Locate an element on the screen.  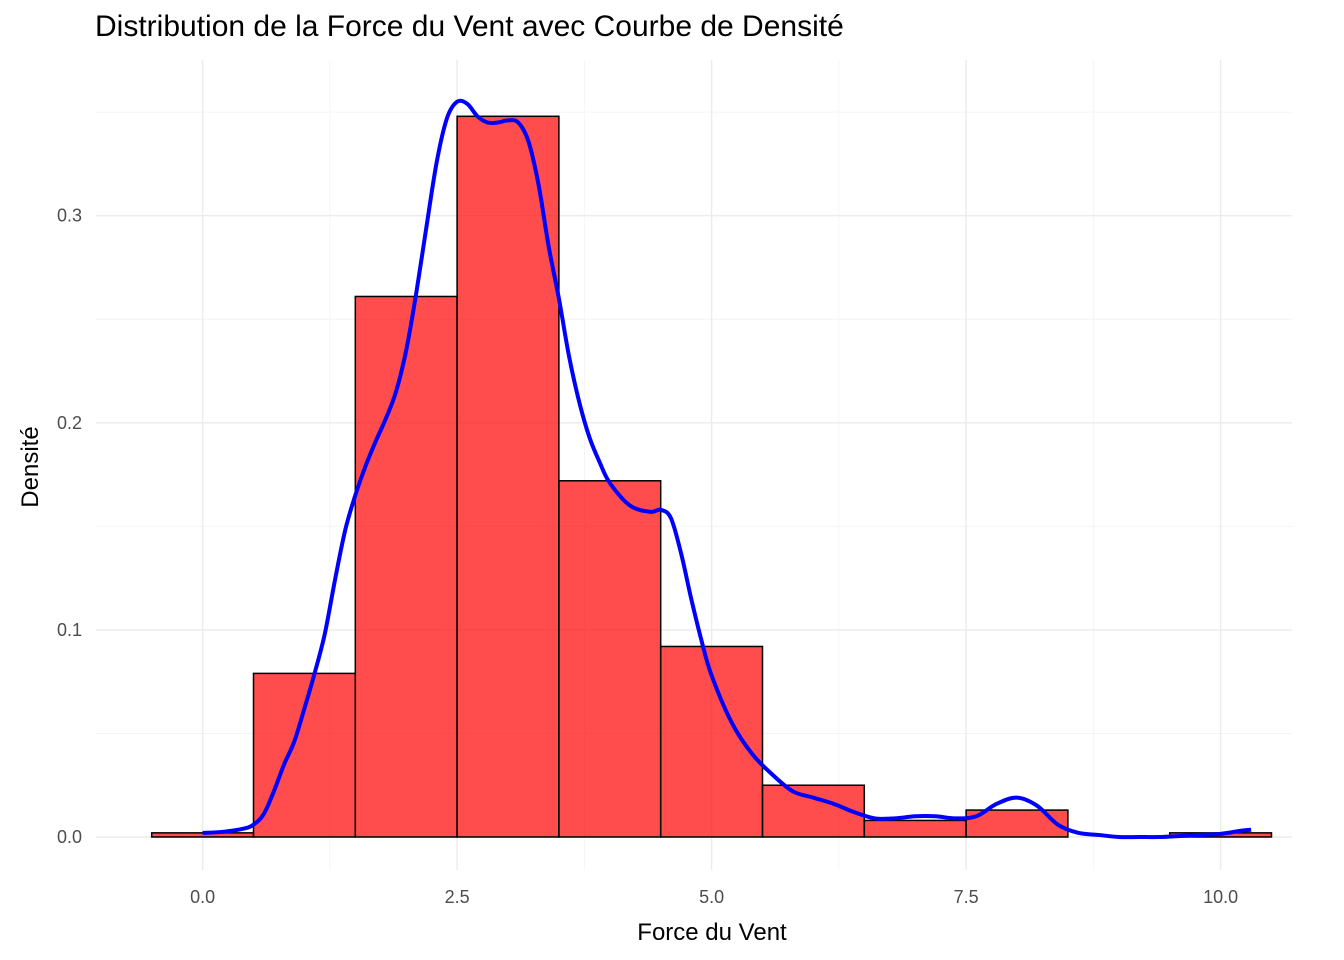
y-tick-label: 0.1 is located at coordinates (69, 630).